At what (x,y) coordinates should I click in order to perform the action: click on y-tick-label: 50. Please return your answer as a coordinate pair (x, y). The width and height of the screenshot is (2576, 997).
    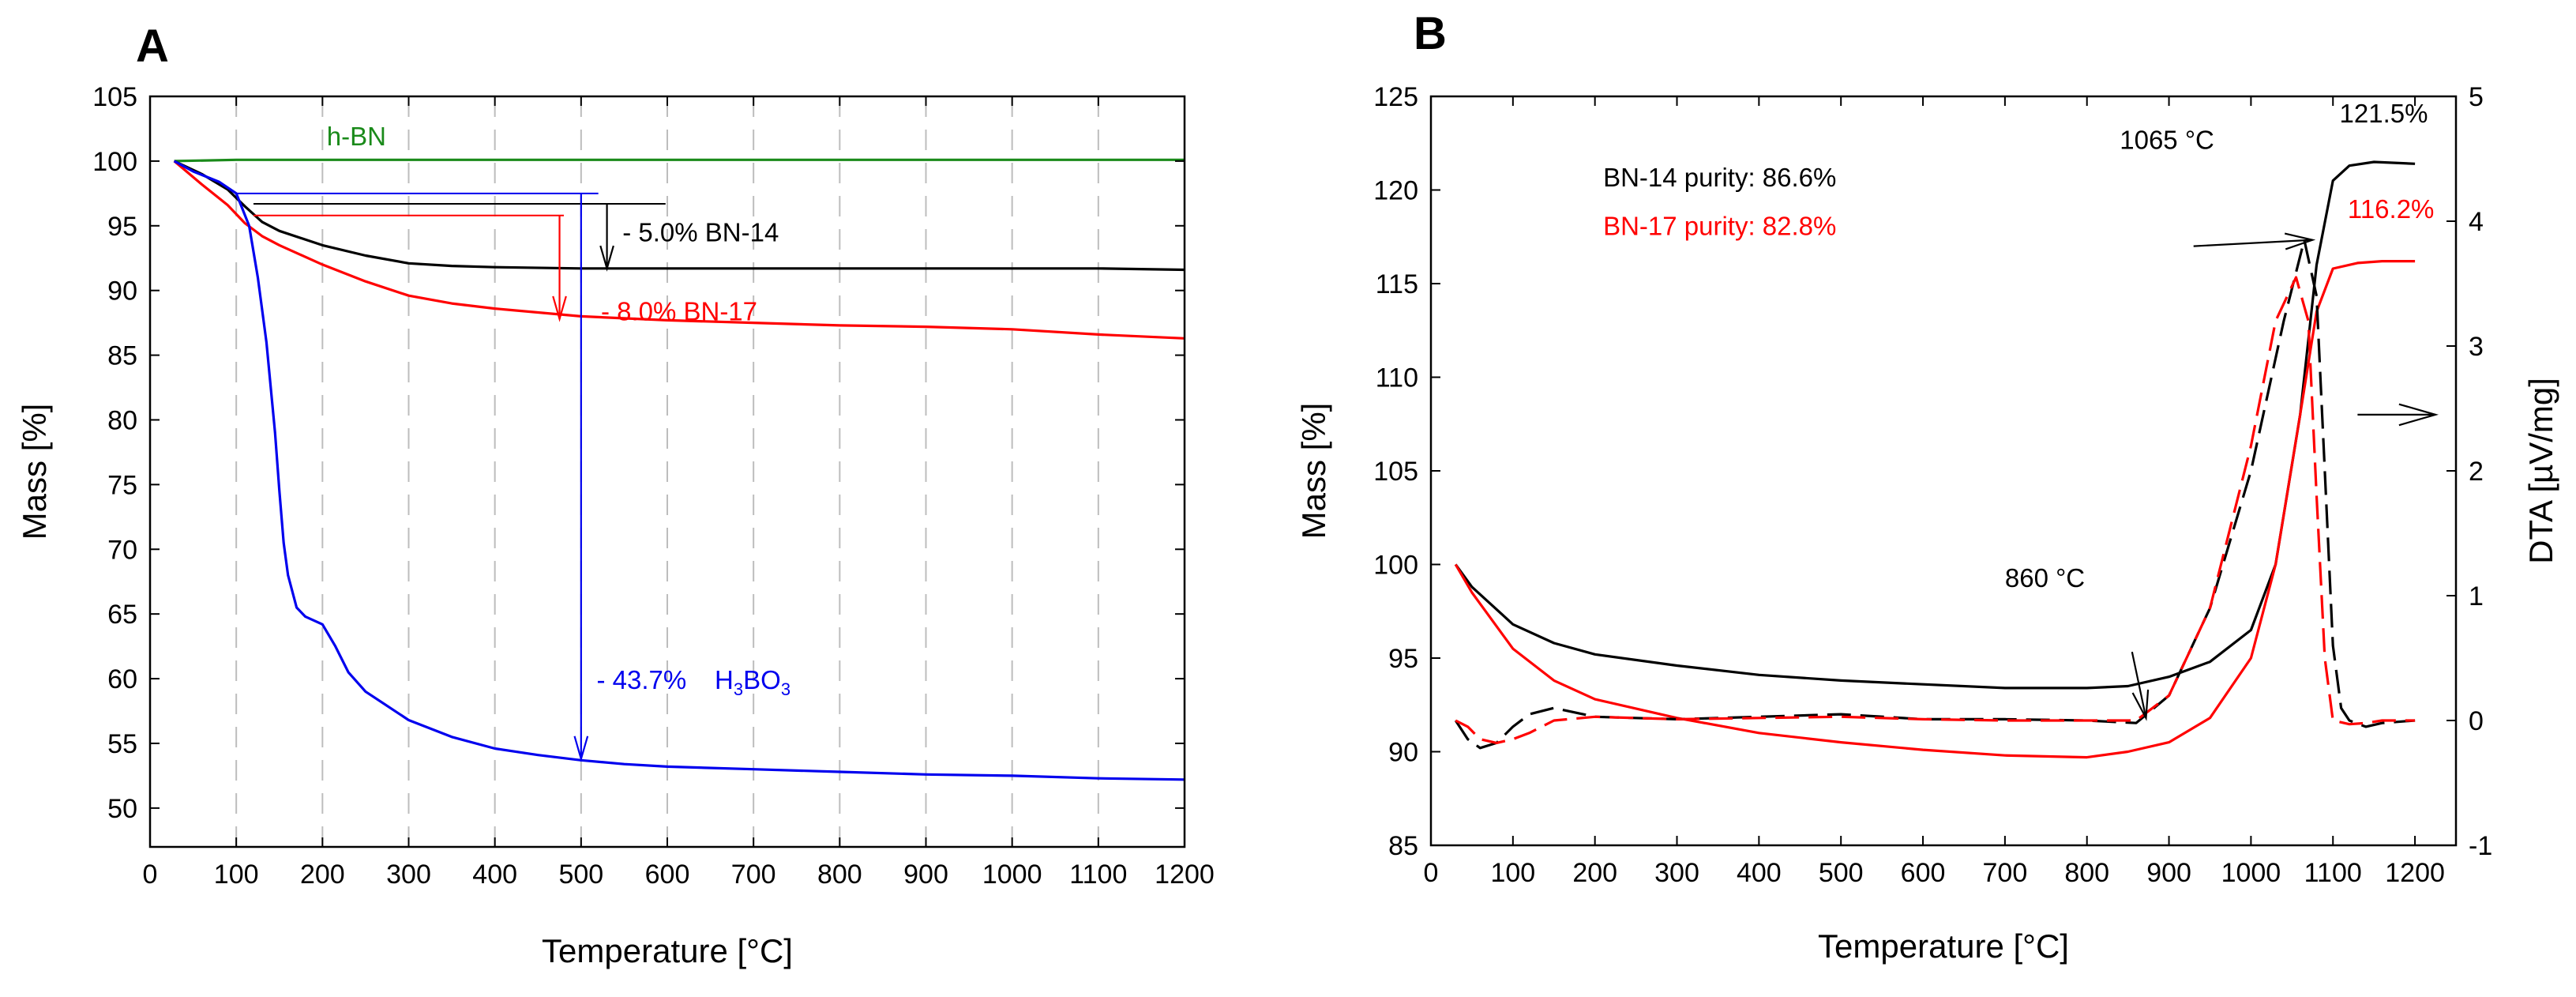
    Looking at the image, I should click on (122, 809).